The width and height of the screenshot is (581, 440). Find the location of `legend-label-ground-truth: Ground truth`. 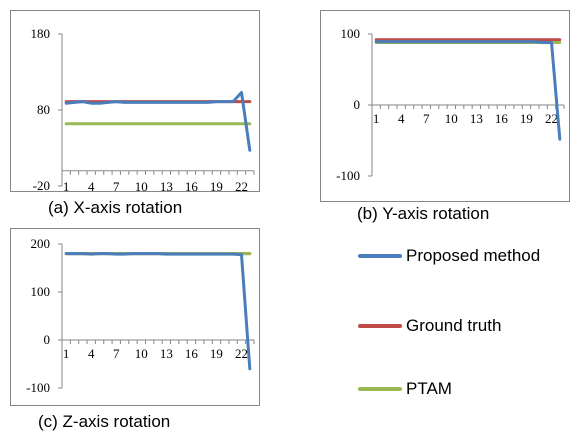

legend-label-ground-truth: Ground truth is located at coordinates (454, 325).